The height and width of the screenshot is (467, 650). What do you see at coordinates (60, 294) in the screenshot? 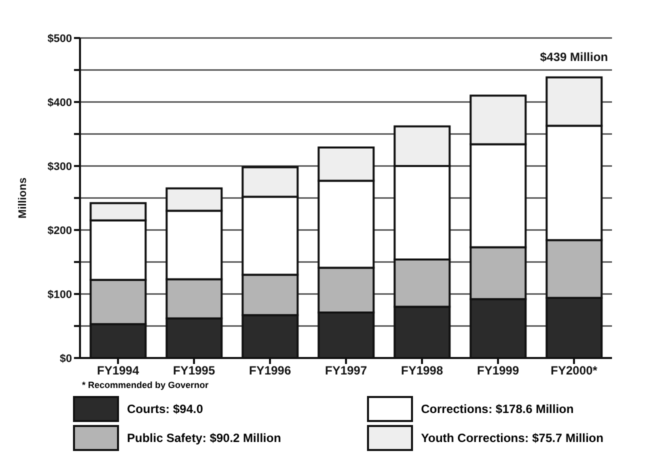
I see `y-tick-label: $100` at bounding box center [60, 294].